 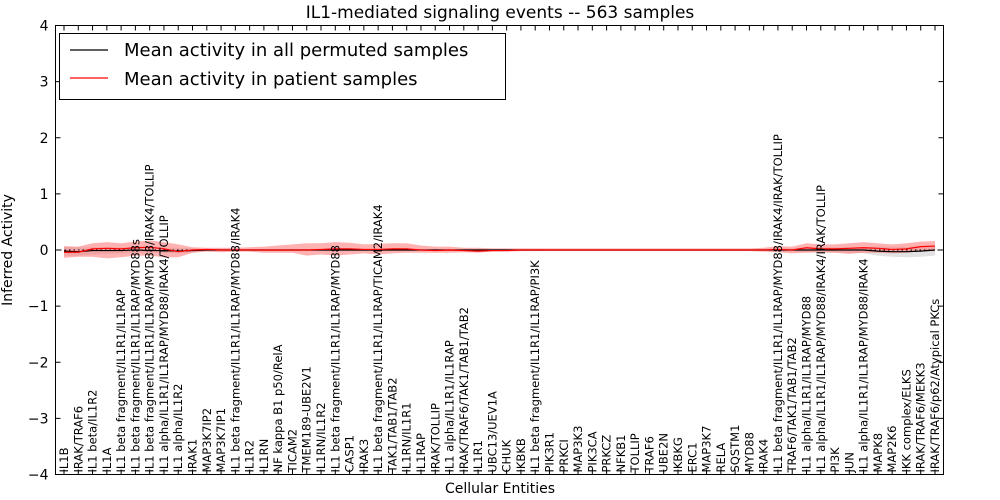 I want to click on legend-box, so click(x=282, y=66).